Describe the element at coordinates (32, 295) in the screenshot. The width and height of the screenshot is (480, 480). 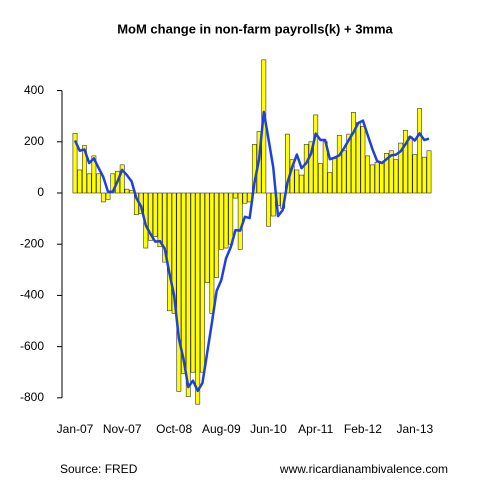
I see `y-tick-label: -400` at that location.